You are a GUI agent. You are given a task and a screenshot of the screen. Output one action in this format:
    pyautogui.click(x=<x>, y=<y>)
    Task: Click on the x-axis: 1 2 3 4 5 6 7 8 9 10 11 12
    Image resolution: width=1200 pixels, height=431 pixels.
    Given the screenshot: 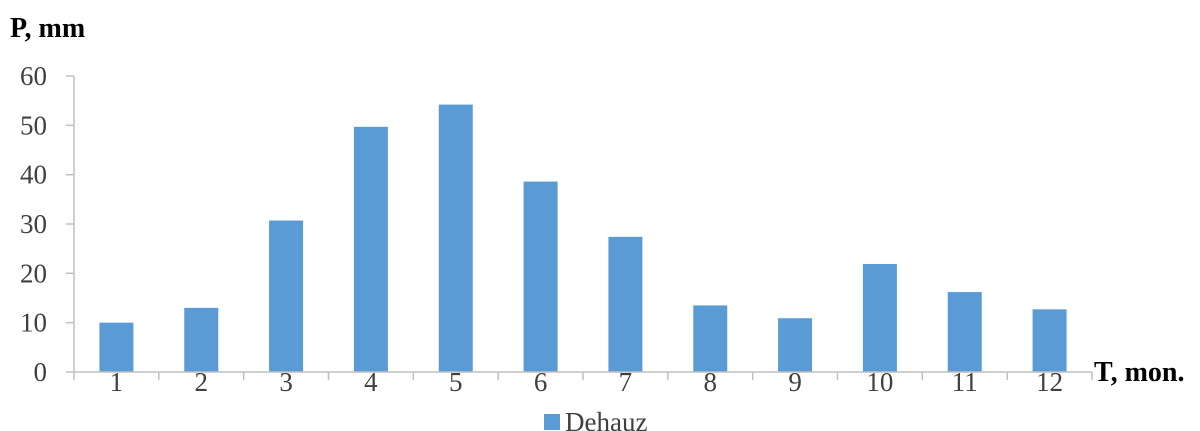 What is the action you would take?
    pyautogui.click(x=583, y=382)
    